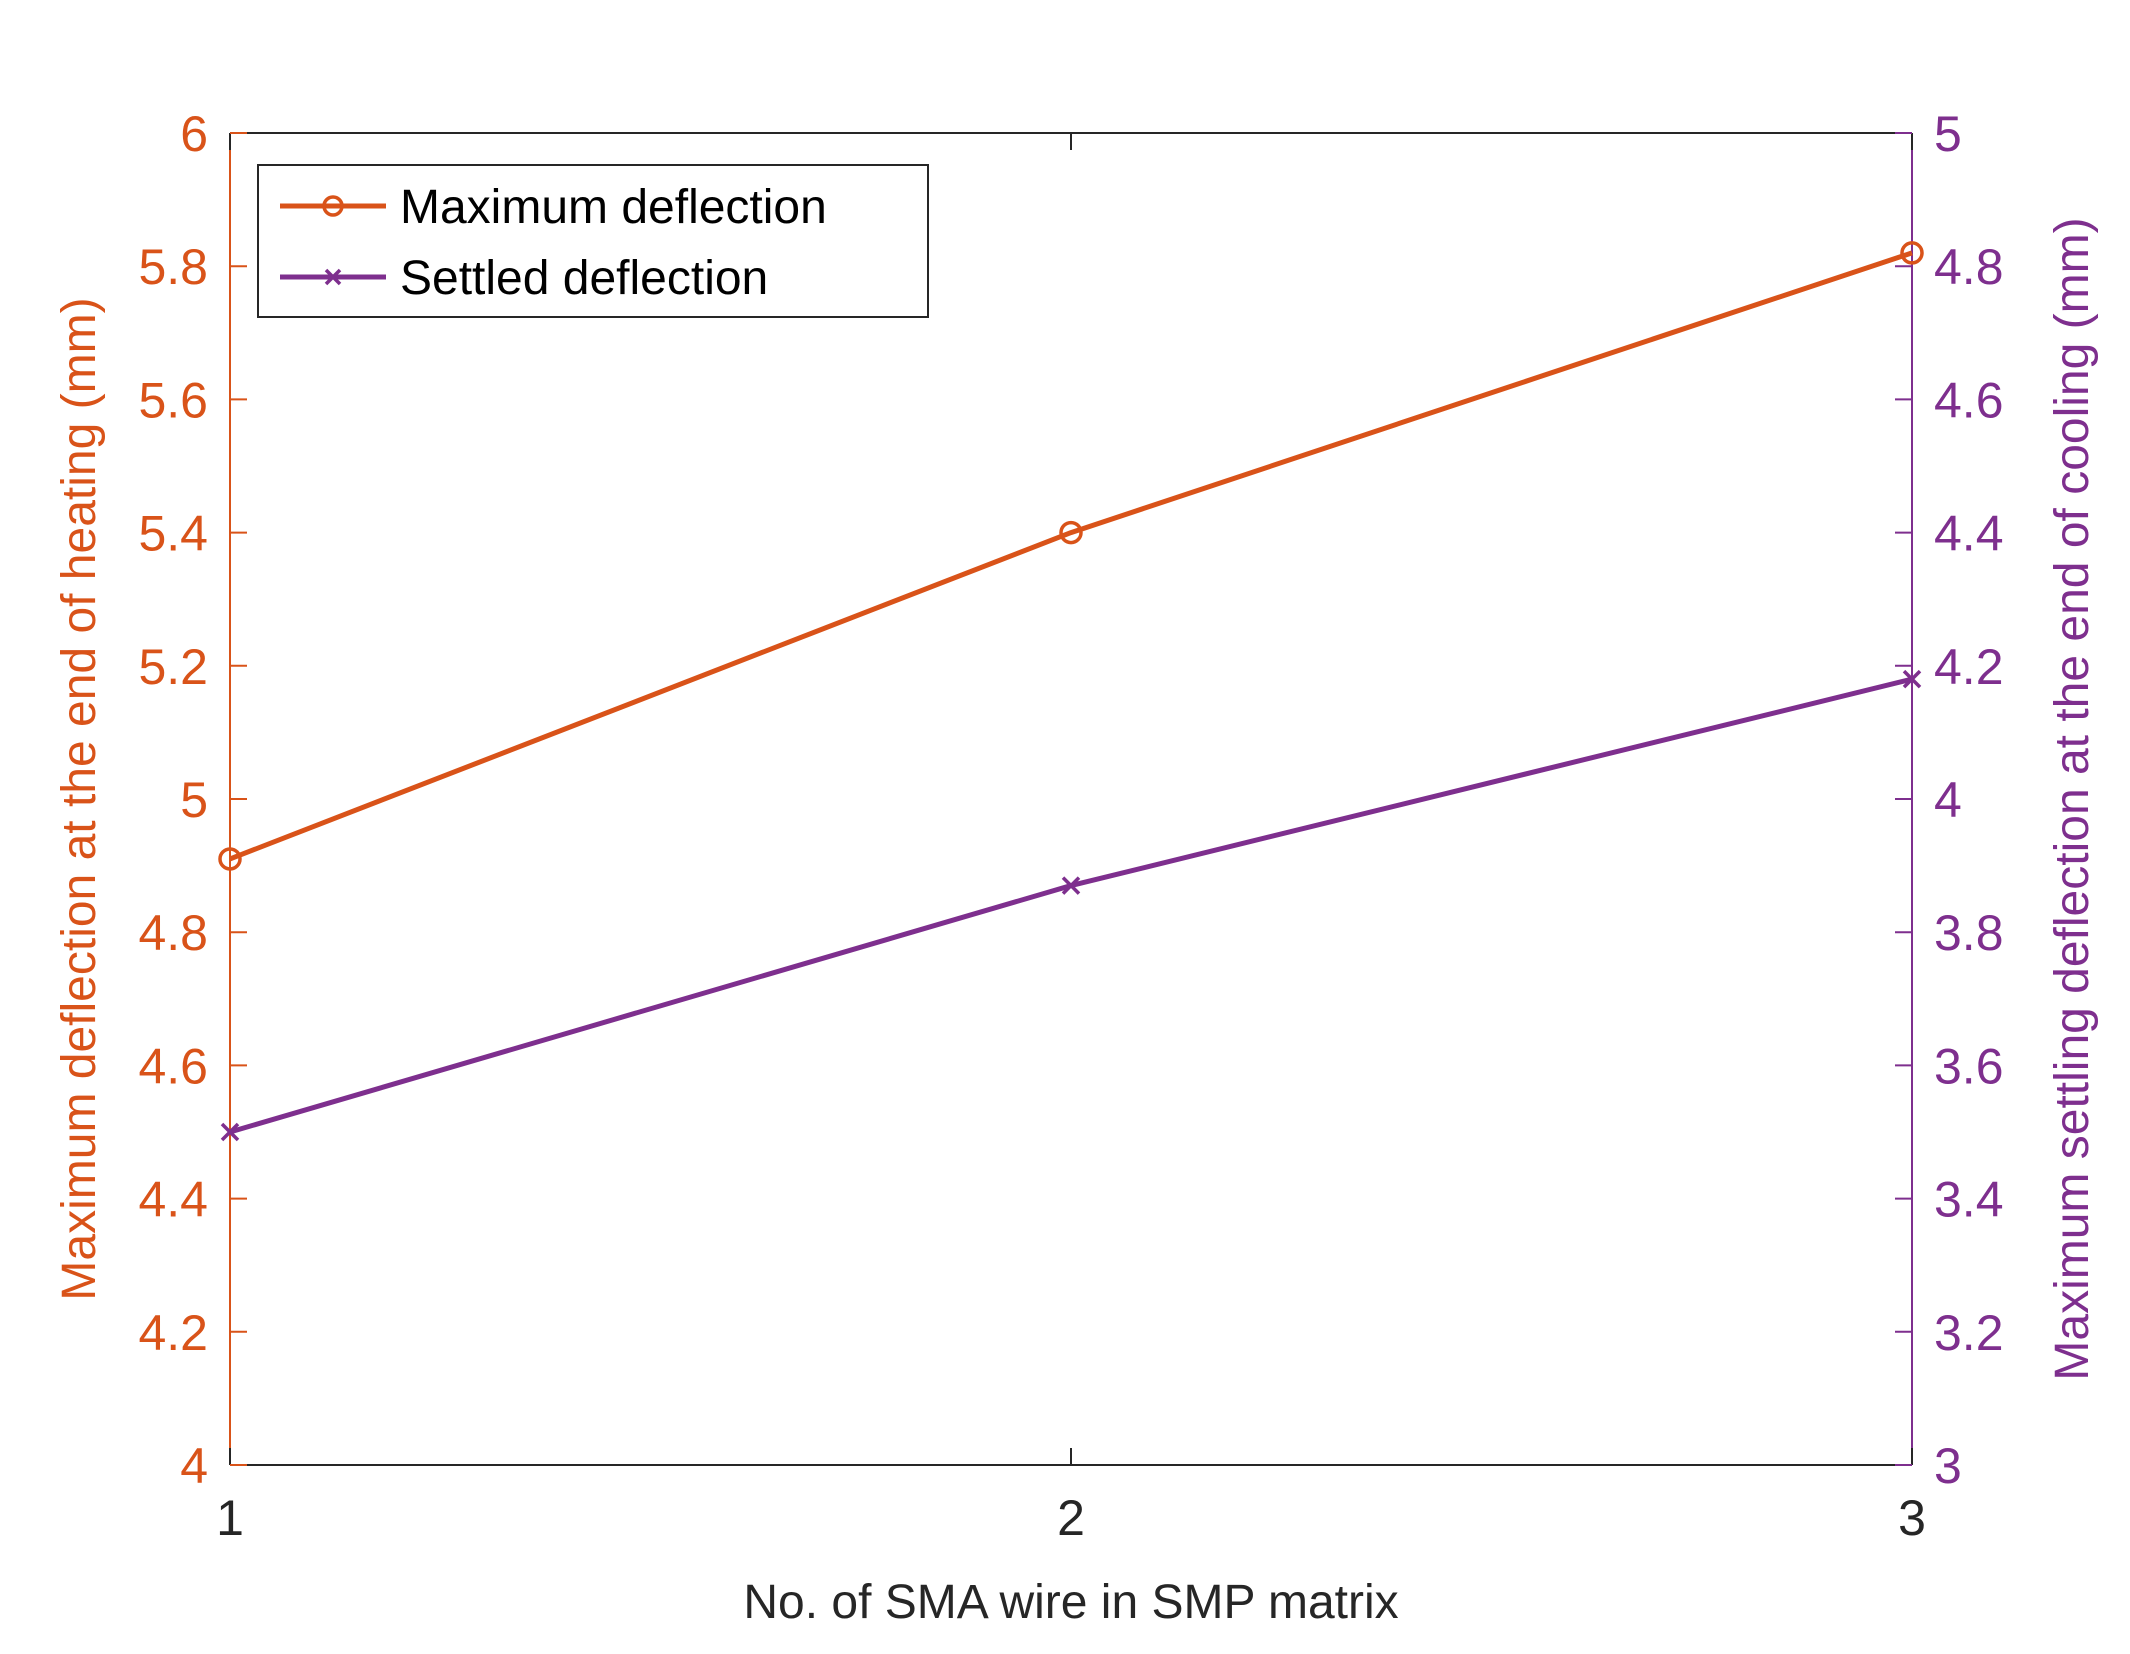 This screenshot has height=1654, width=2130. I want to click on y-right-tick-label: 4.6, so click(1969, 400).